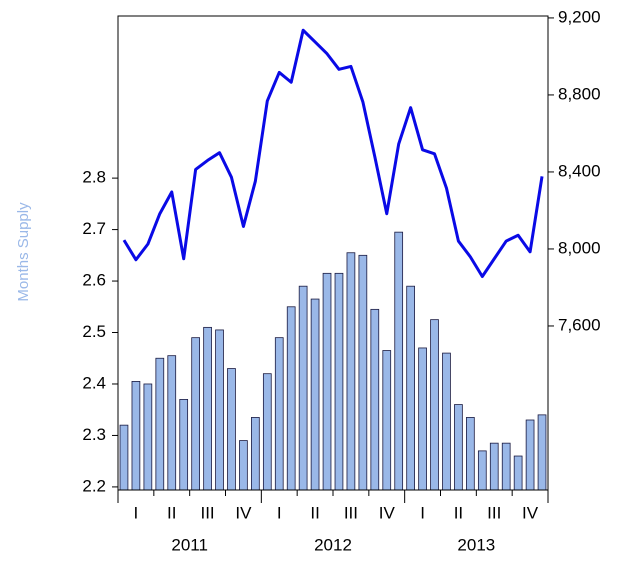  I want to click on y-tick-label: 2.6, so click(94, 280).